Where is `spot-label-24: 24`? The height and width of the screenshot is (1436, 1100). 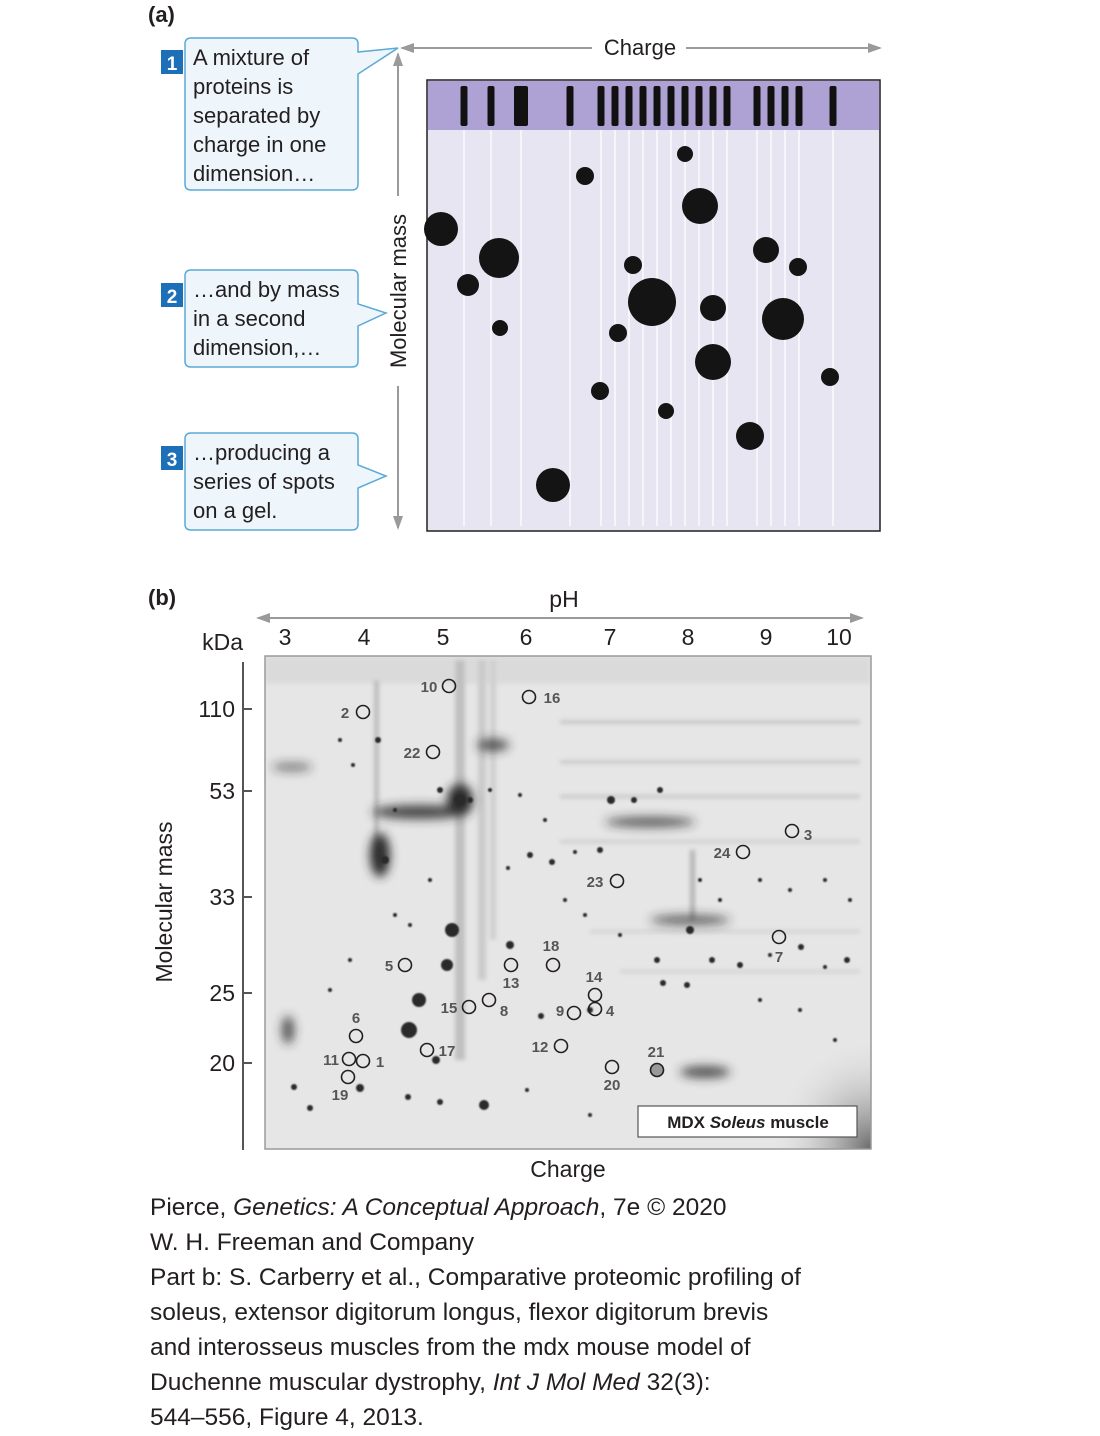
spot-label-24: 24 is located at coordinates (722, 853).